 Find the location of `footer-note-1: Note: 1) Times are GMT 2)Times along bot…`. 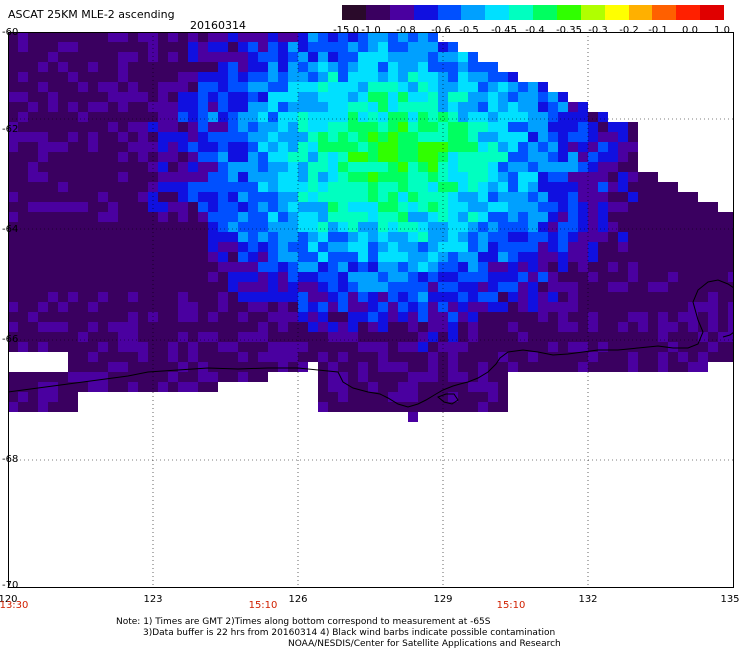

footer-note-1: Note: 1) Times are GMT 2)Times along bot… is located at coordinates (303, 622).